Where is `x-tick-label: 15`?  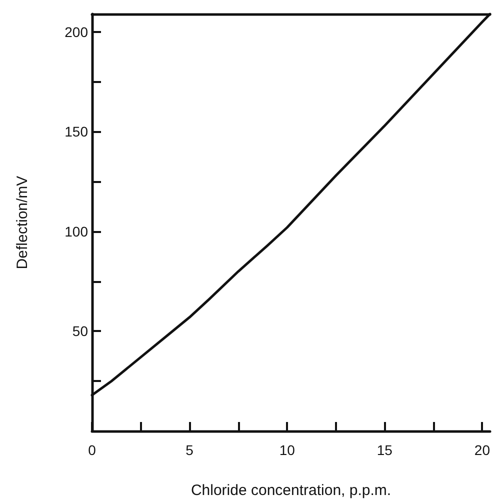
x-tick-label: 15 is located at coordinates (384, 450).